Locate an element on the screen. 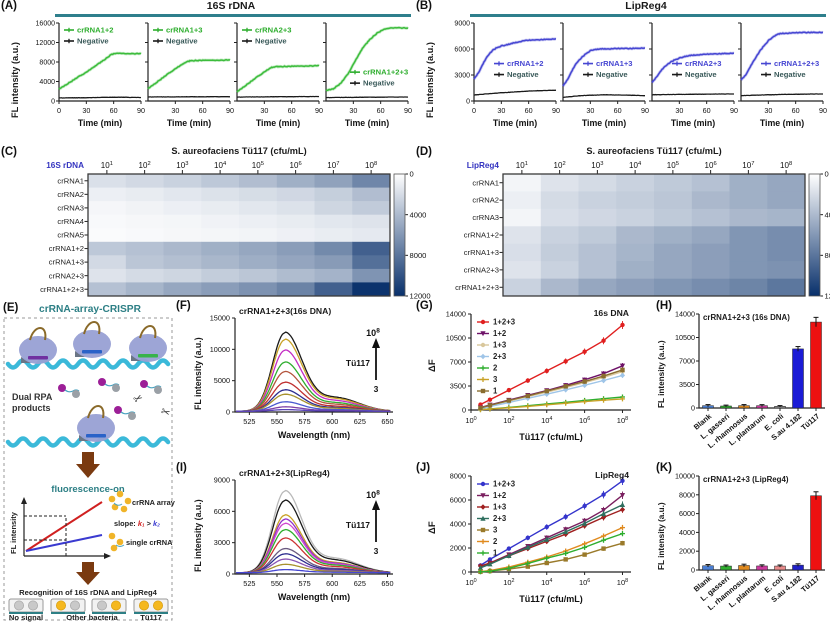 This screenshot has height=624, width=830. panel-g-ylabel: ΔF is located at coordinates (432, 365).